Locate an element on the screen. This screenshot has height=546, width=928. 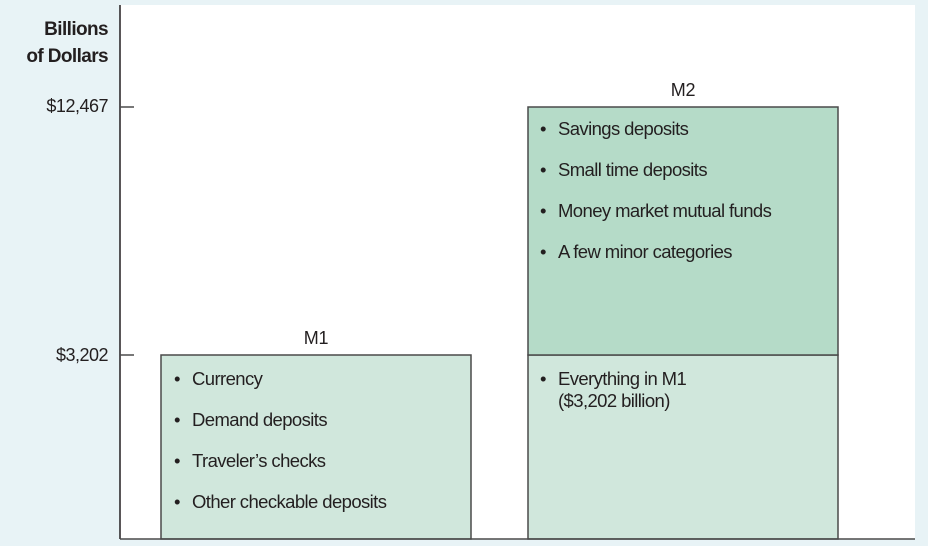
list-item: • Traveler’s checks is located at coordinates (250, 460).